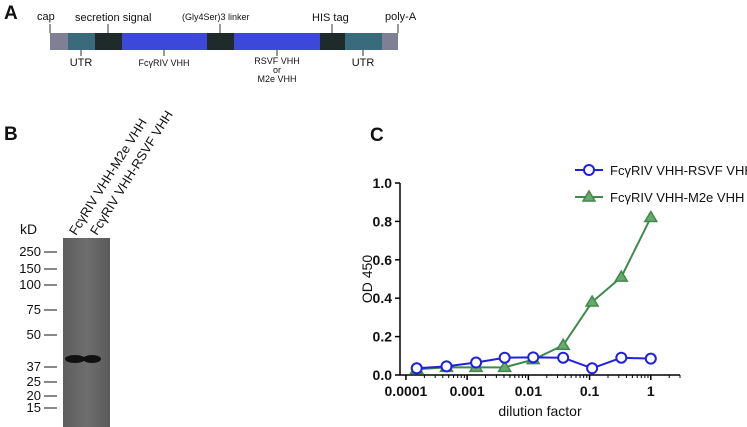  What do you see at coordinates (651, 391) in the screenshot?
I see `x-tick-label: 1` at bounding box center [651, 391].